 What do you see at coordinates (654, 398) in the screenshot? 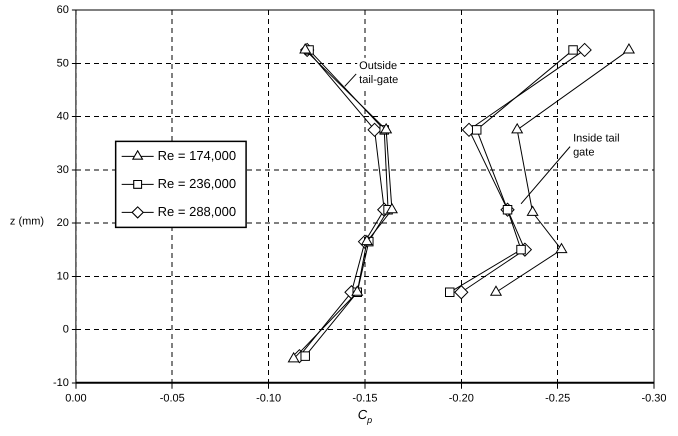
I see `x-tick-label: -0.30` at bounding box center [654, 398].